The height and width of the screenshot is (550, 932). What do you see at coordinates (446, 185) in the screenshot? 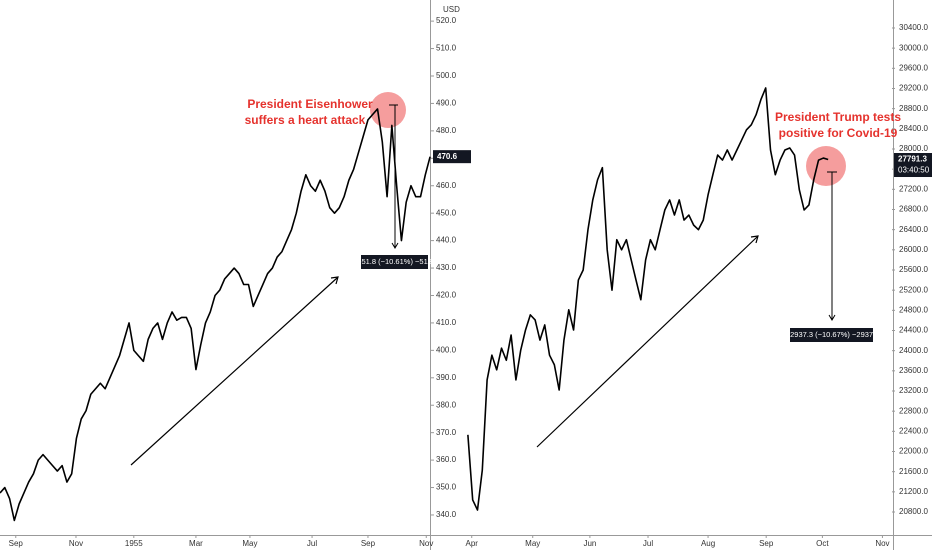
I see `y-tick-label: 460.0` at bounding box center [446, 185].